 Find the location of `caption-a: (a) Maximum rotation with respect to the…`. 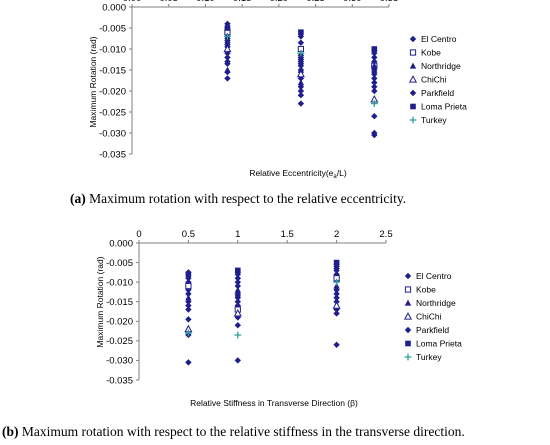

caption-a: (a) Maximum rotation with respect to the… is located at coordinates (238, 198).